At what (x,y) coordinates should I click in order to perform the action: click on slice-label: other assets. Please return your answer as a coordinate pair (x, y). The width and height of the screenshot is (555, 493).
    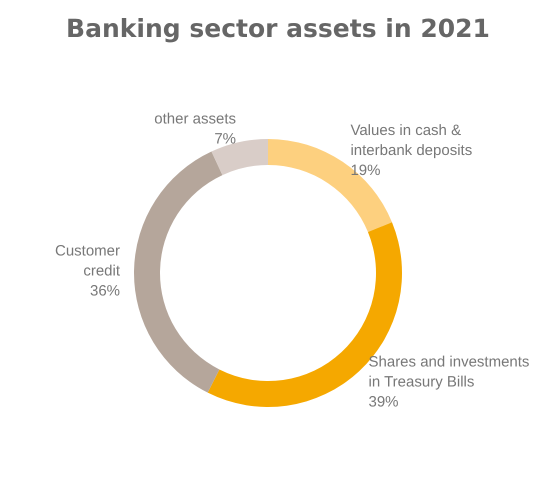
    Looking at the image, I should click on (195, 119).